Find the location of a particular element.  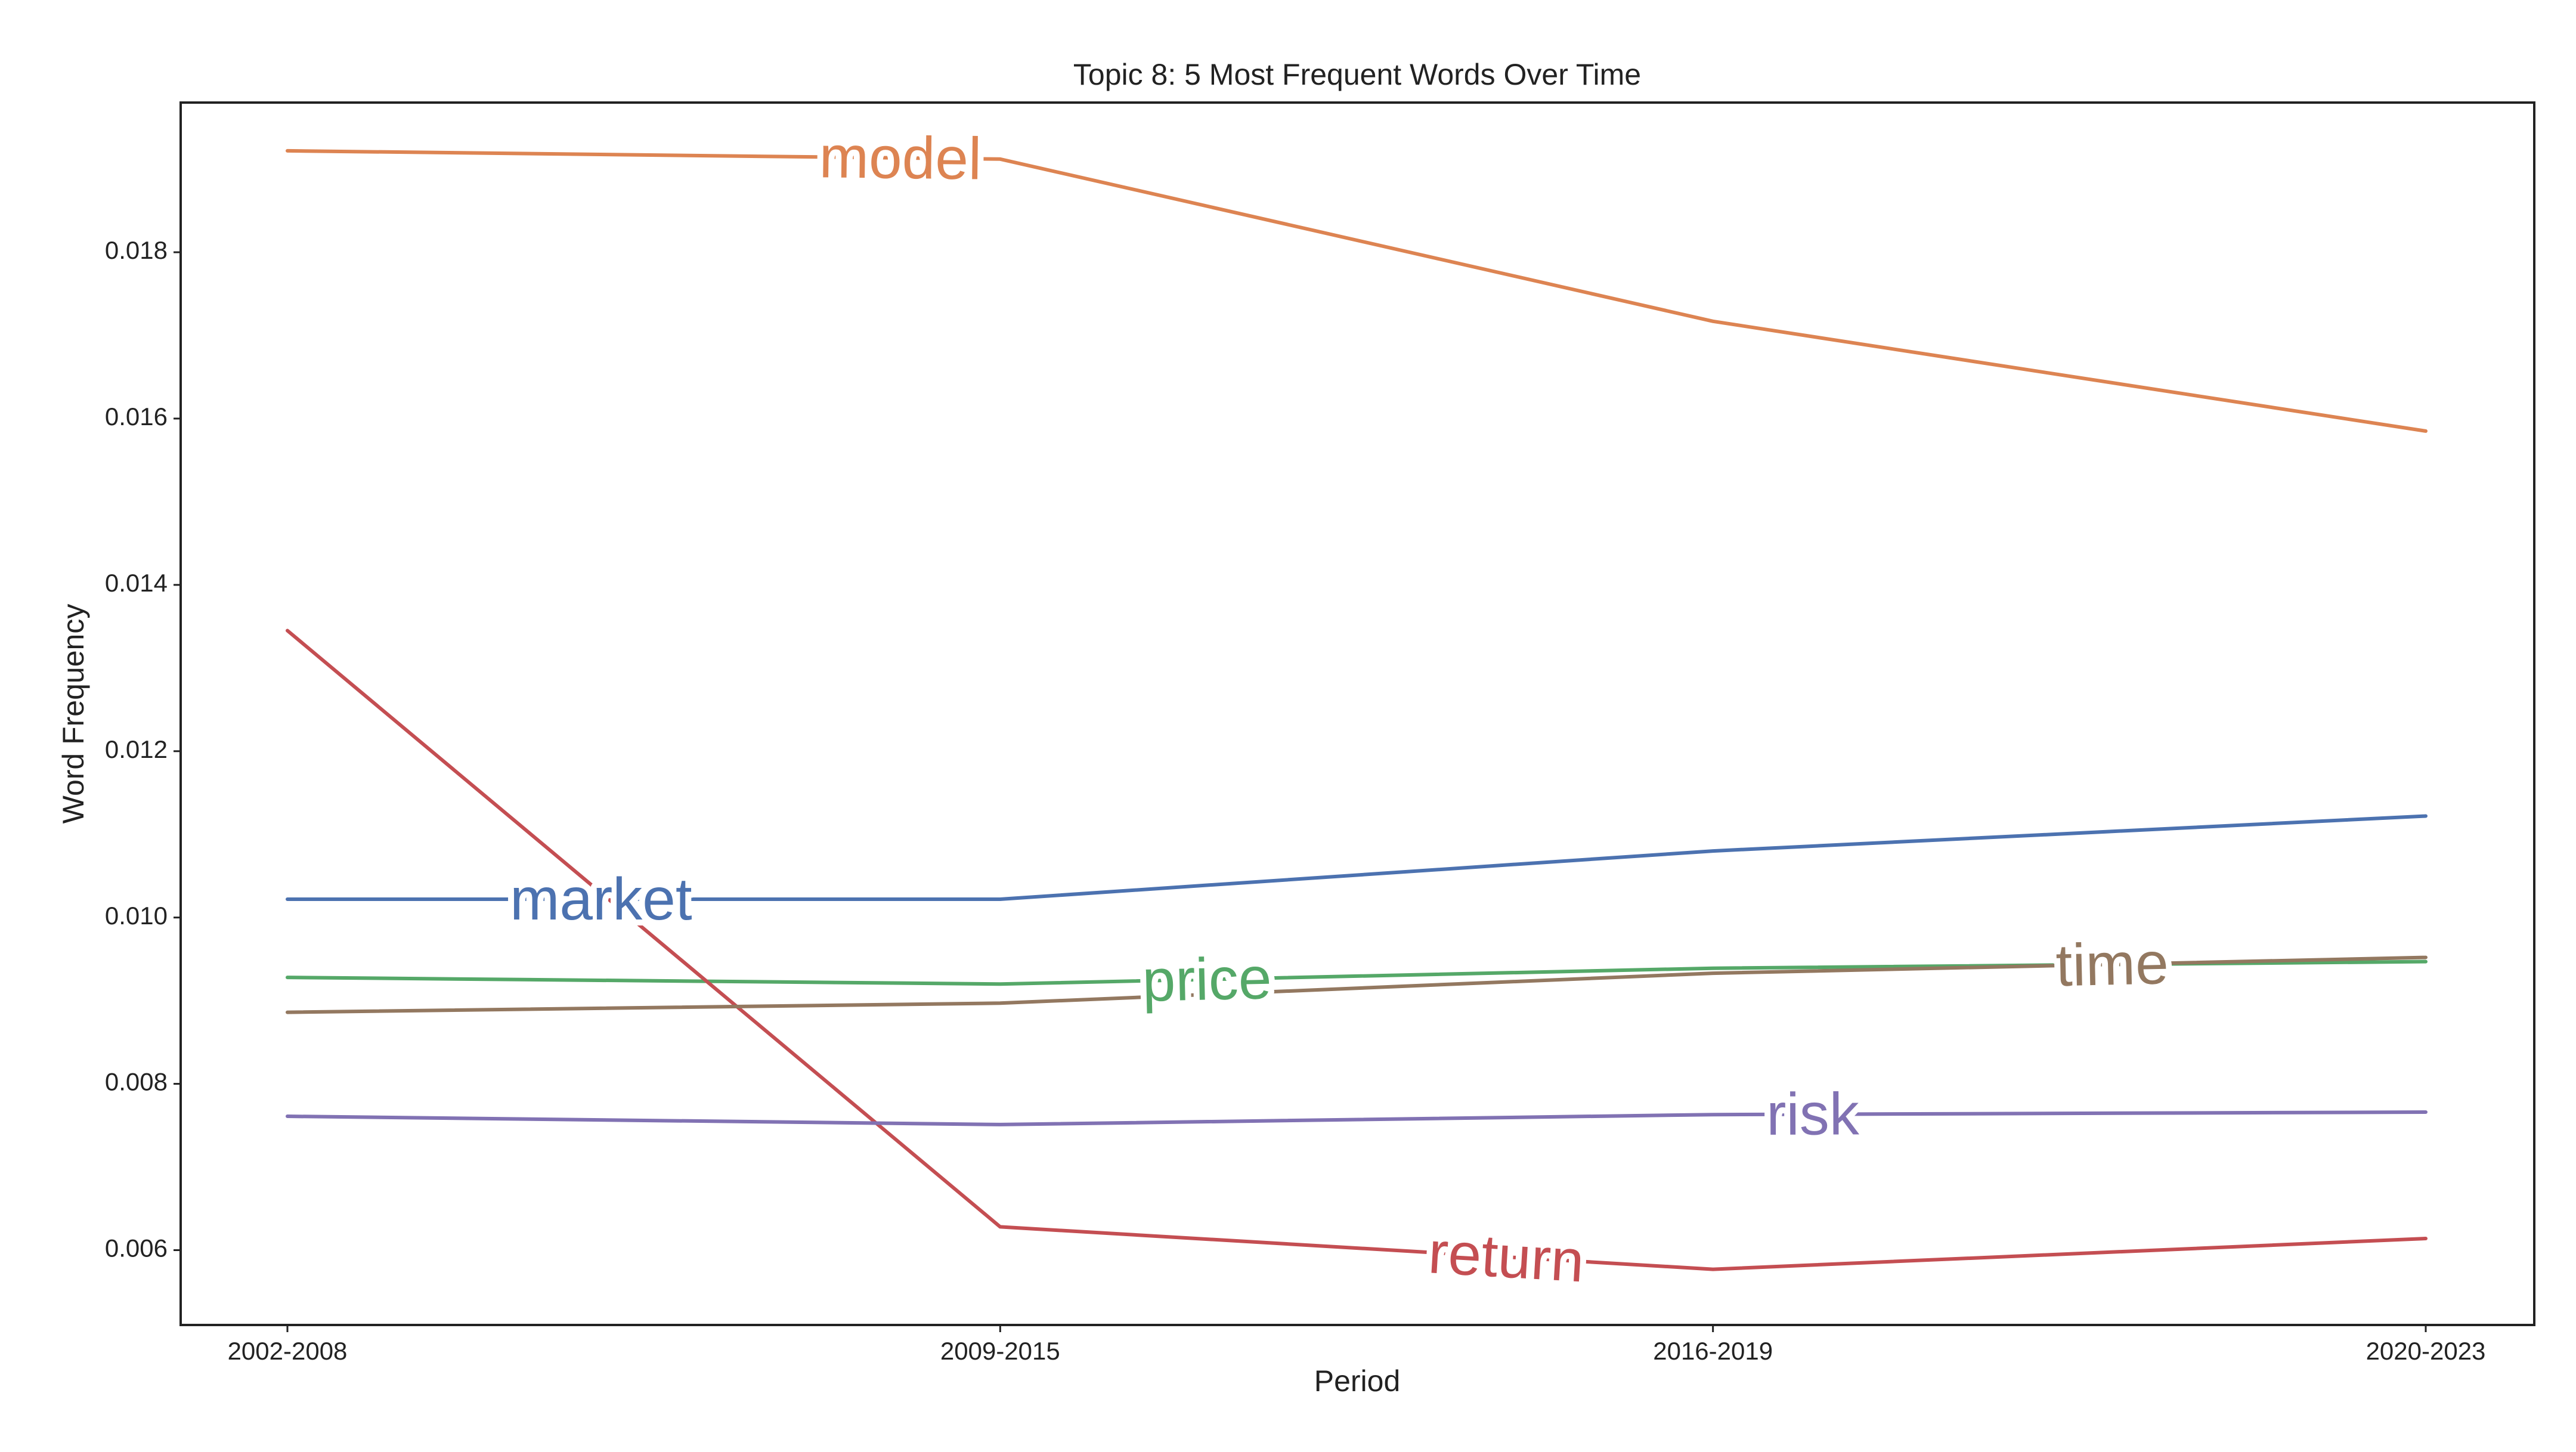

x-tick-label: 2009-2015 is located at coordinates (1000, 1351).